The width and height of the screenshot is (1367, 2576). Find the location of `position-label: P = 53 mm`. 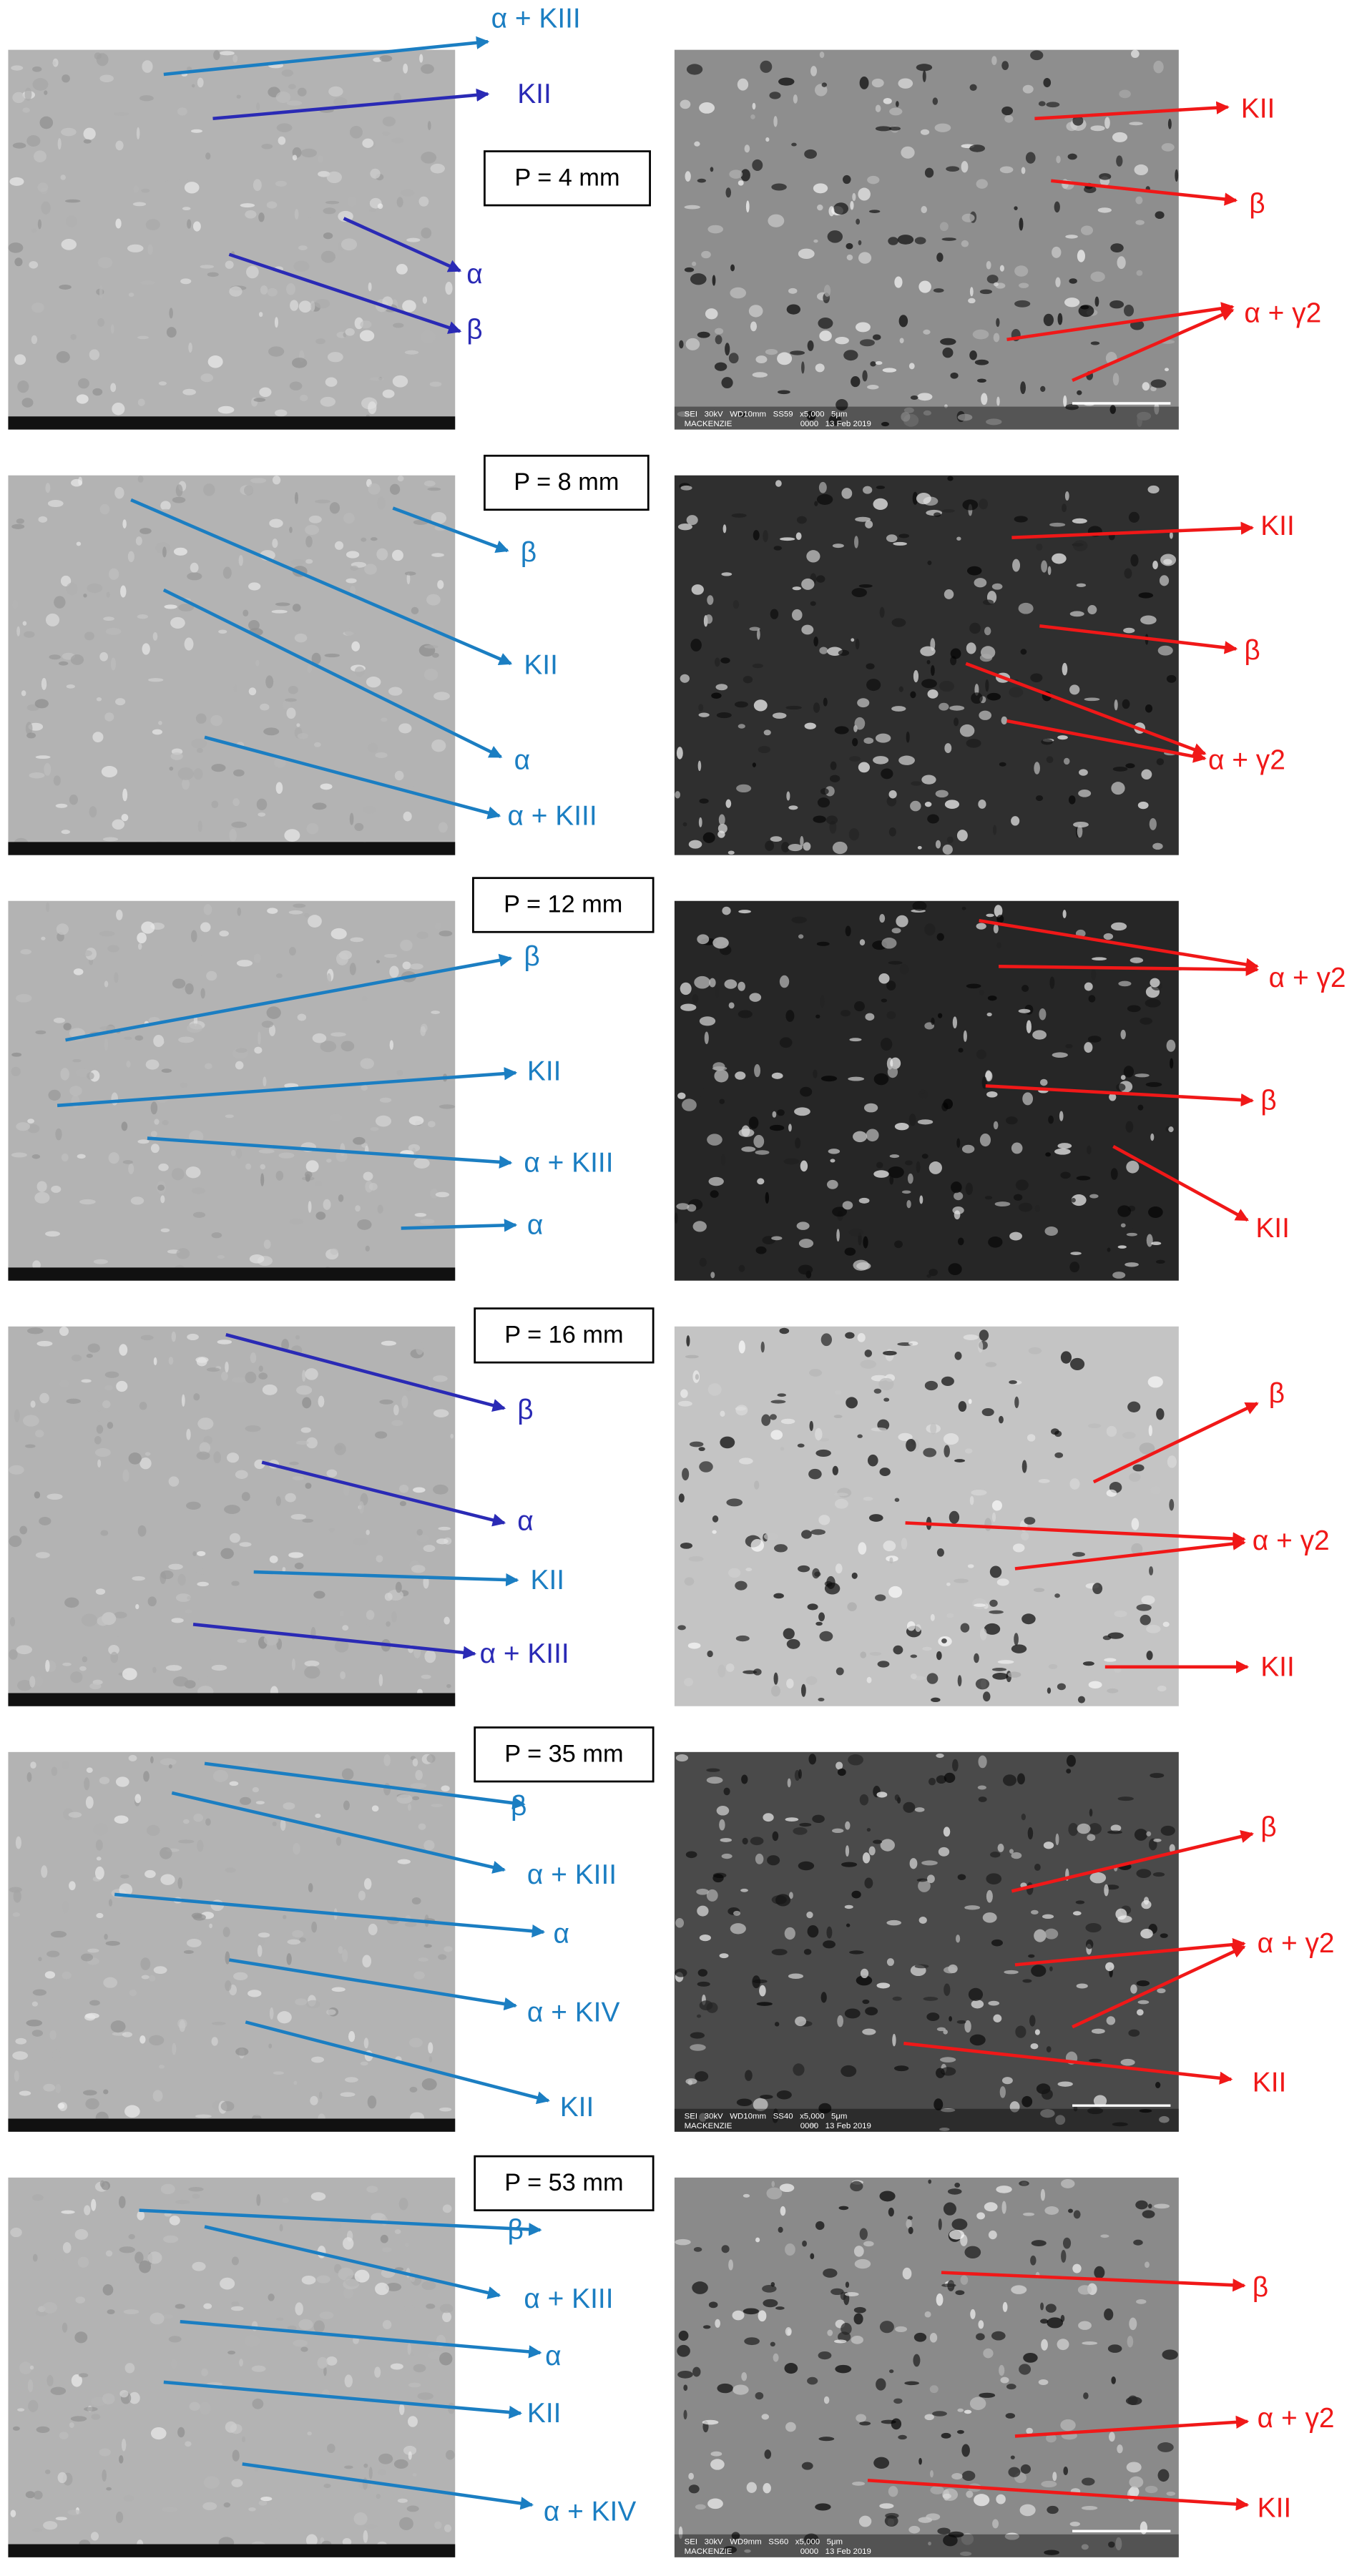

position-label: P = 53 mm is located at coordinates (563, 2182).